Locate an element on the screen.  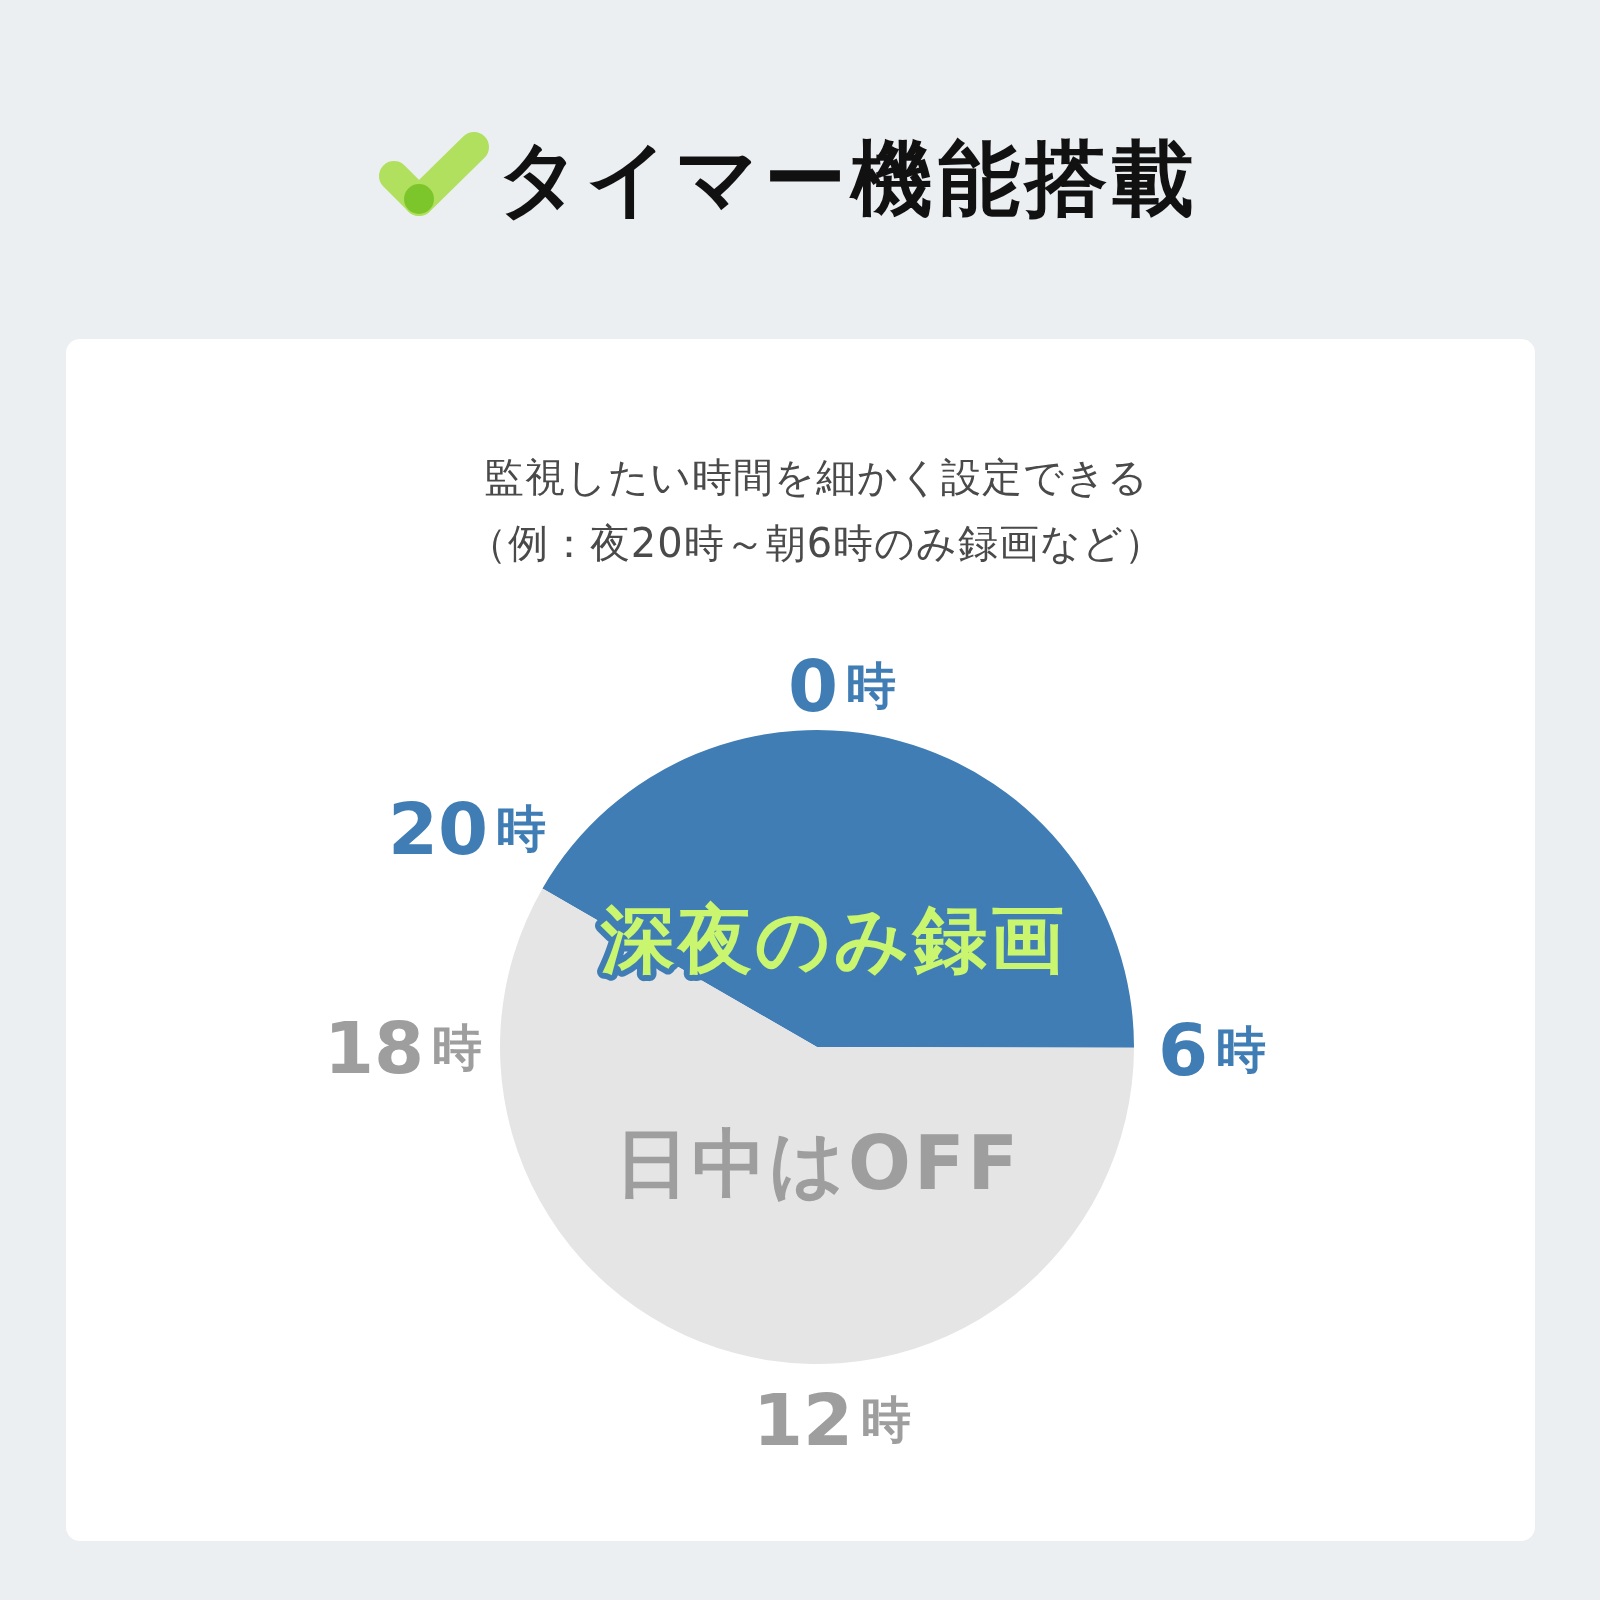
chart-title: タイマー機能搭載 is located at coordinates (848, 178).